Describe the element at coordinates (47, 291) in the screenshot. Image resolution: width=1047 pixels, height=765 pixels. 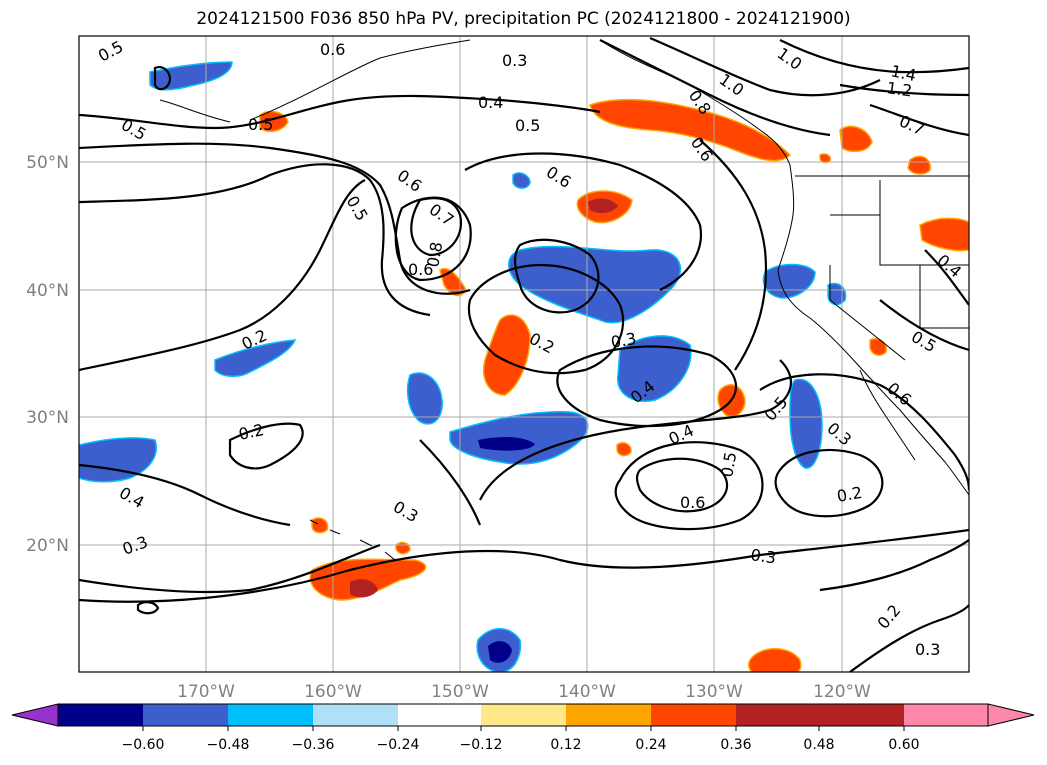
I see `lat-label: 40°N` at that location.